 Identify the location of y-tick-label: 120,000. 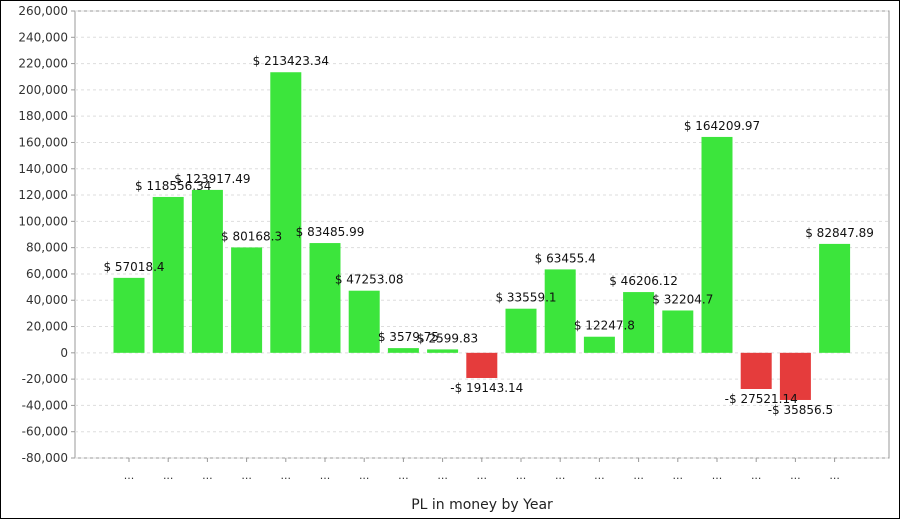
(43, 195).